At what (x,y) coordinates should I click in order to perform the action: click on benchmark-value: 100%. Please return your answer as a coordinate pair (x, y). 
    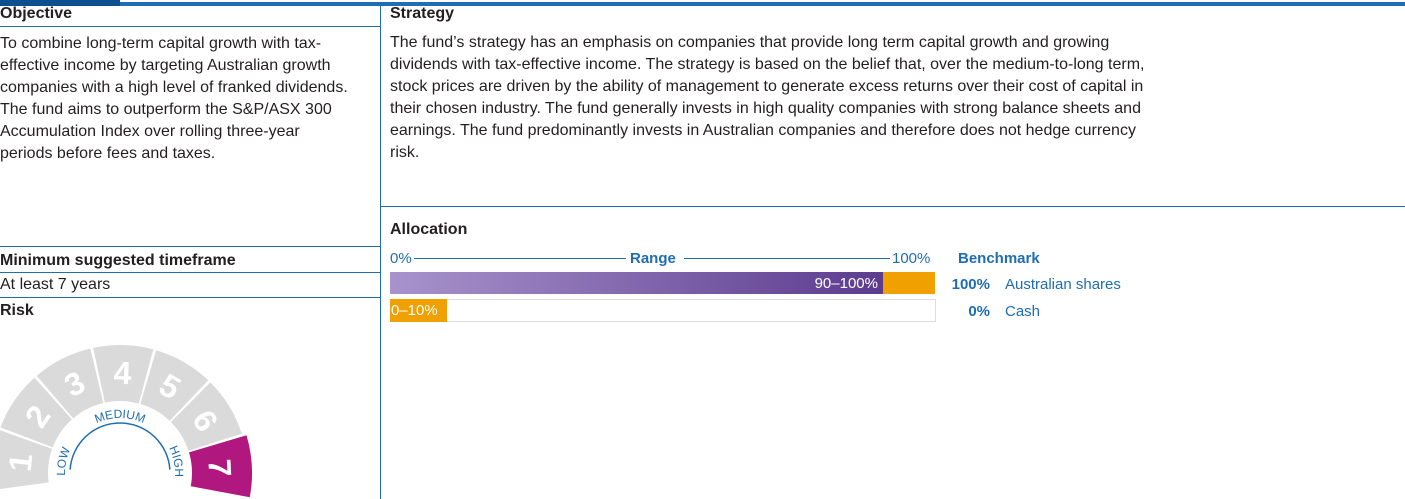
    Looking at the image, I should click on (970, 284).